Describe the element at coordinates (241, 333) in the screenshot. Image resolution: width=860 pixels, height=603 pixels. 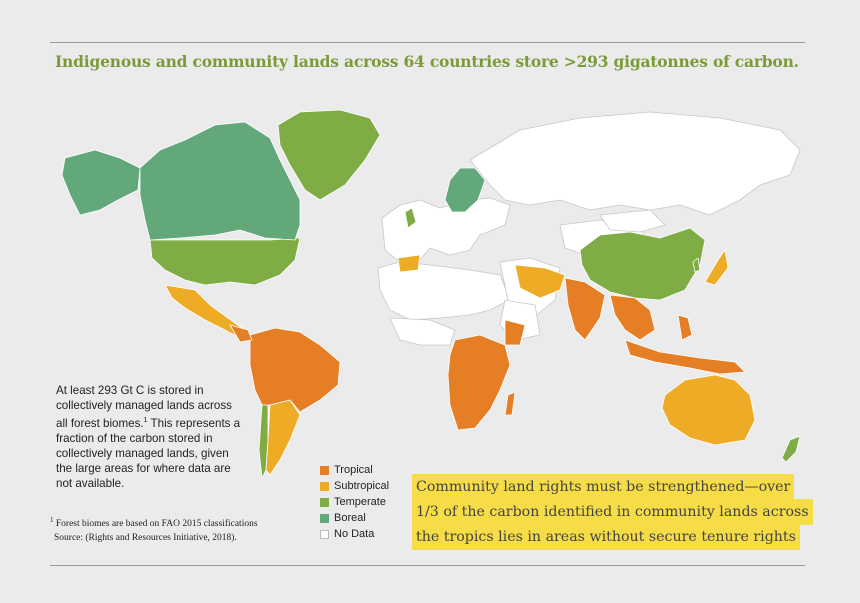
I see `central-america` at that location.